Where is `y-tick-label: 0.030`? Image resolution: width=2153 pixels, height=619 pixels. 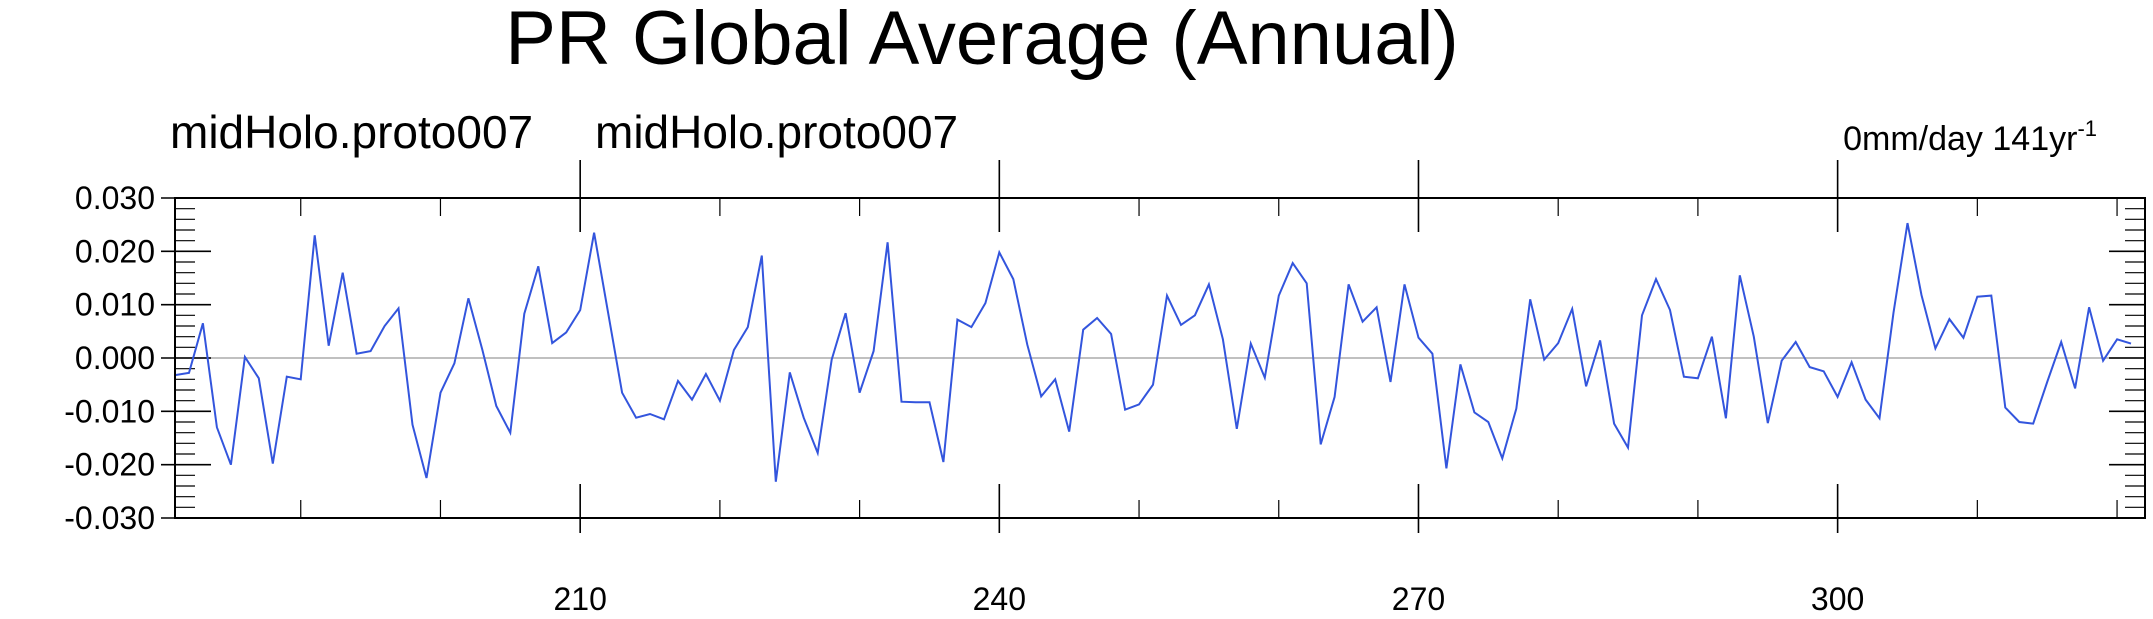 y-tick-label: 0.030 is located at coordinates (115, 198).